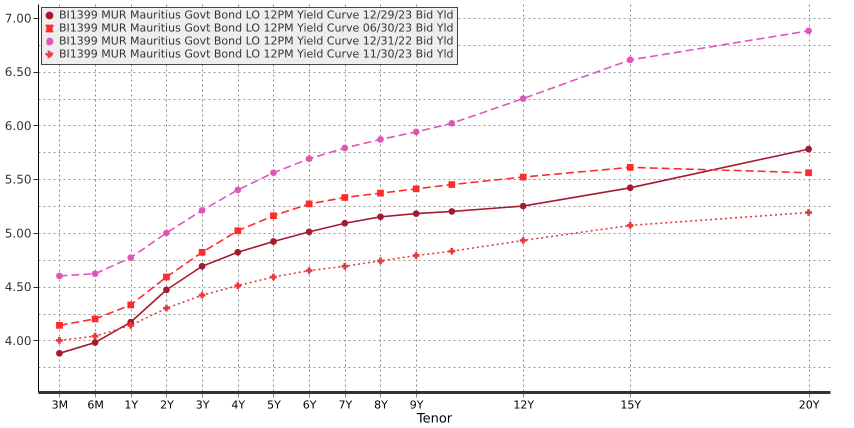 This screenshot has height=428, width=854. I want to click on x-tick-label: 5Y, so click(274, 405).